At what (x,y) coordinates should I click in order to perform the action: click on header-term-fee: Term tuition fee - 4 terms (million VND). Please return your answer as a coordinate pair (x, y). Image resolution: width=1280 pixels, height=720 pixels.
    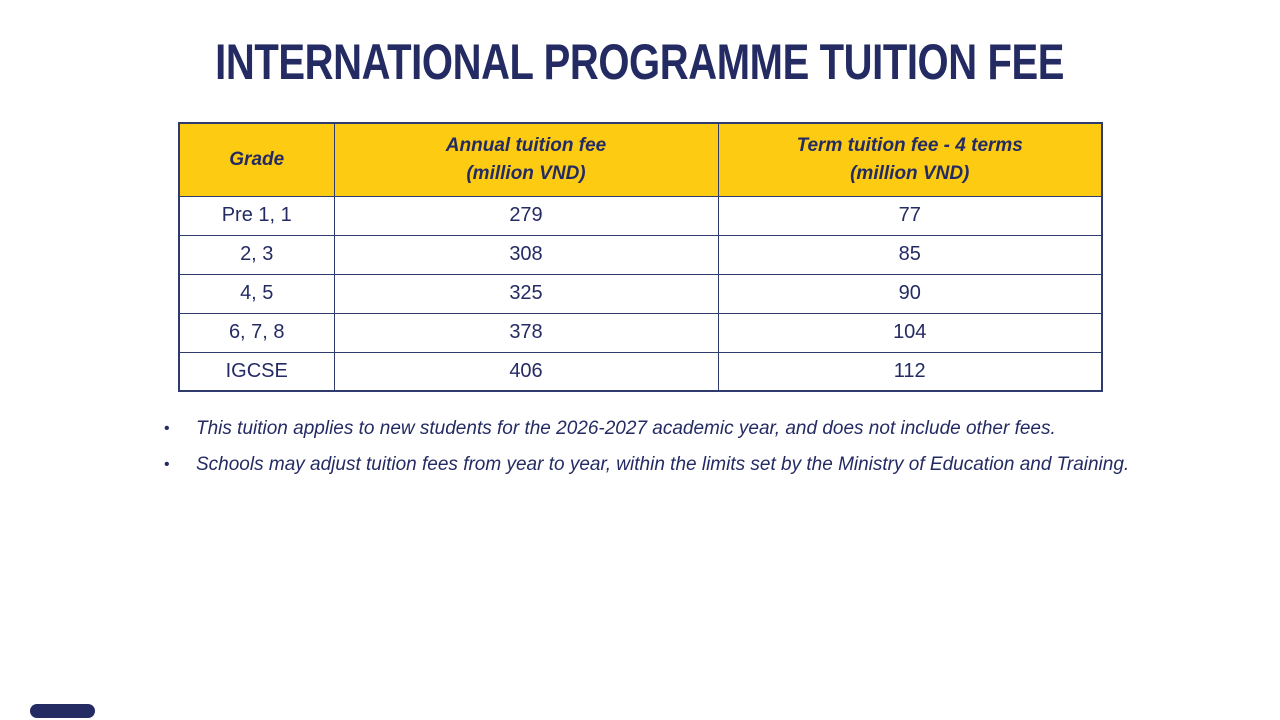
    Looking at the image, I should click on (910, 159).